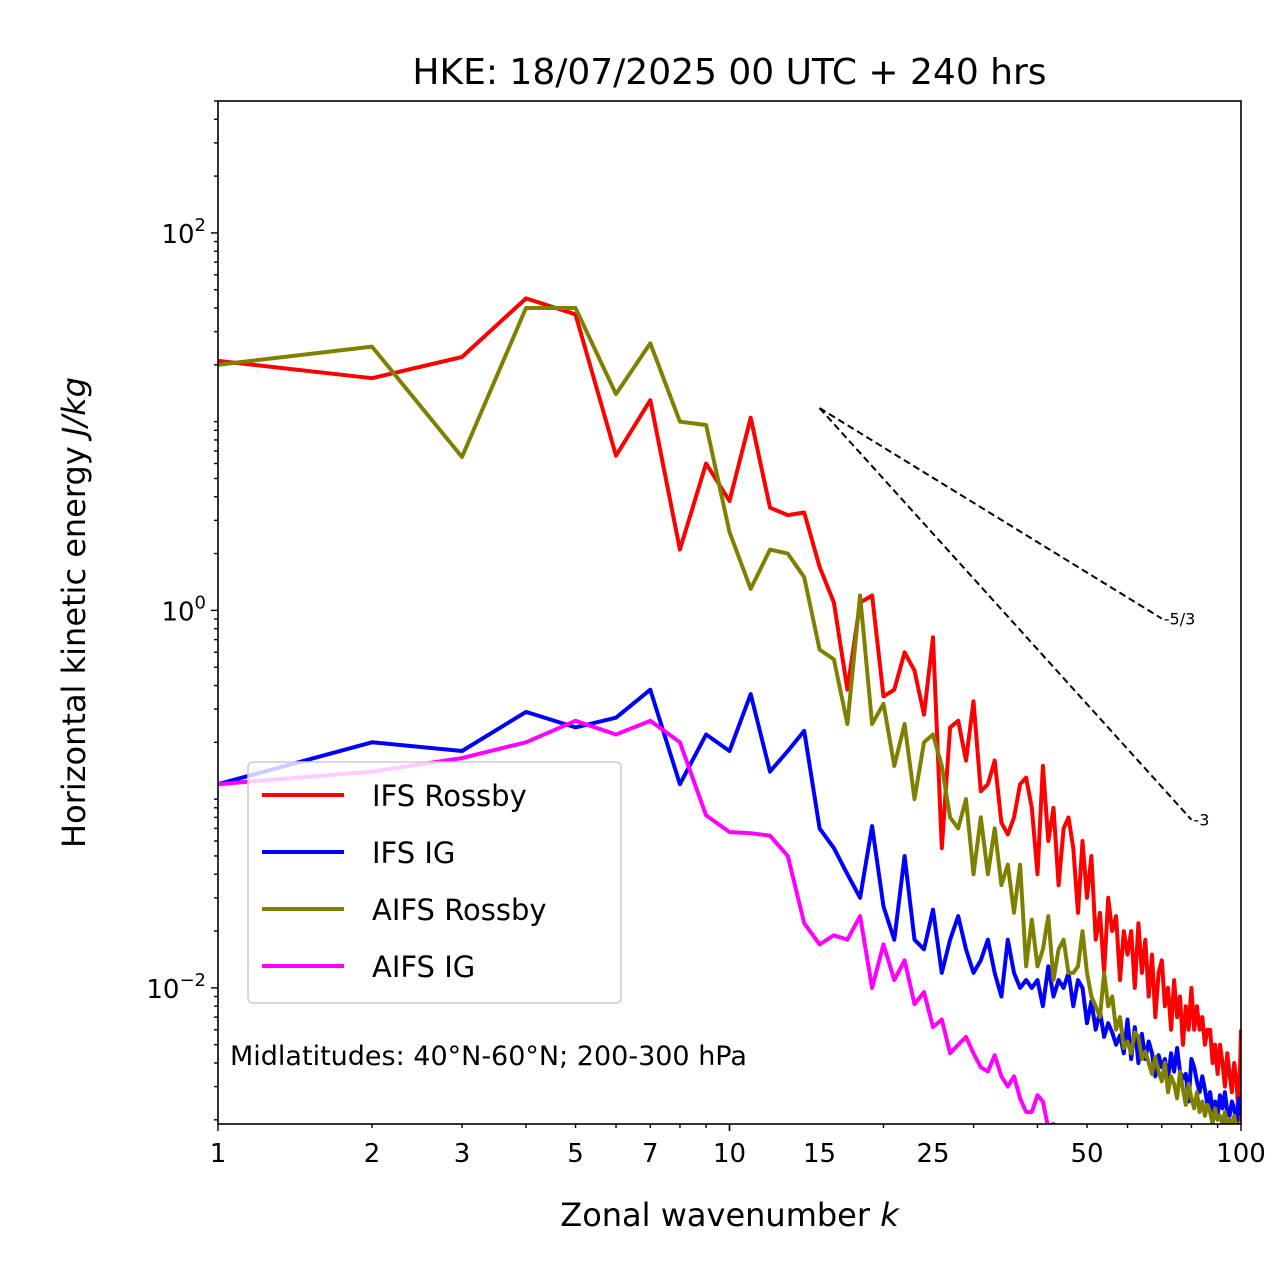  Describe the element at coordinates (819, 1154) in the screenshot. I see `x-tick-label: 15` at that location.